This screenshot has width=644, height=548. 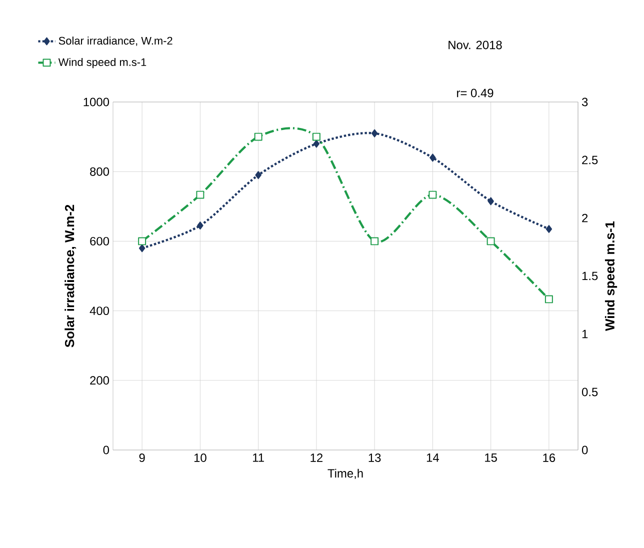 What do you see at coordinates (316, 458) in the screenshot?
I see `x-tick-label: 12` at bounding box center [316, 458].